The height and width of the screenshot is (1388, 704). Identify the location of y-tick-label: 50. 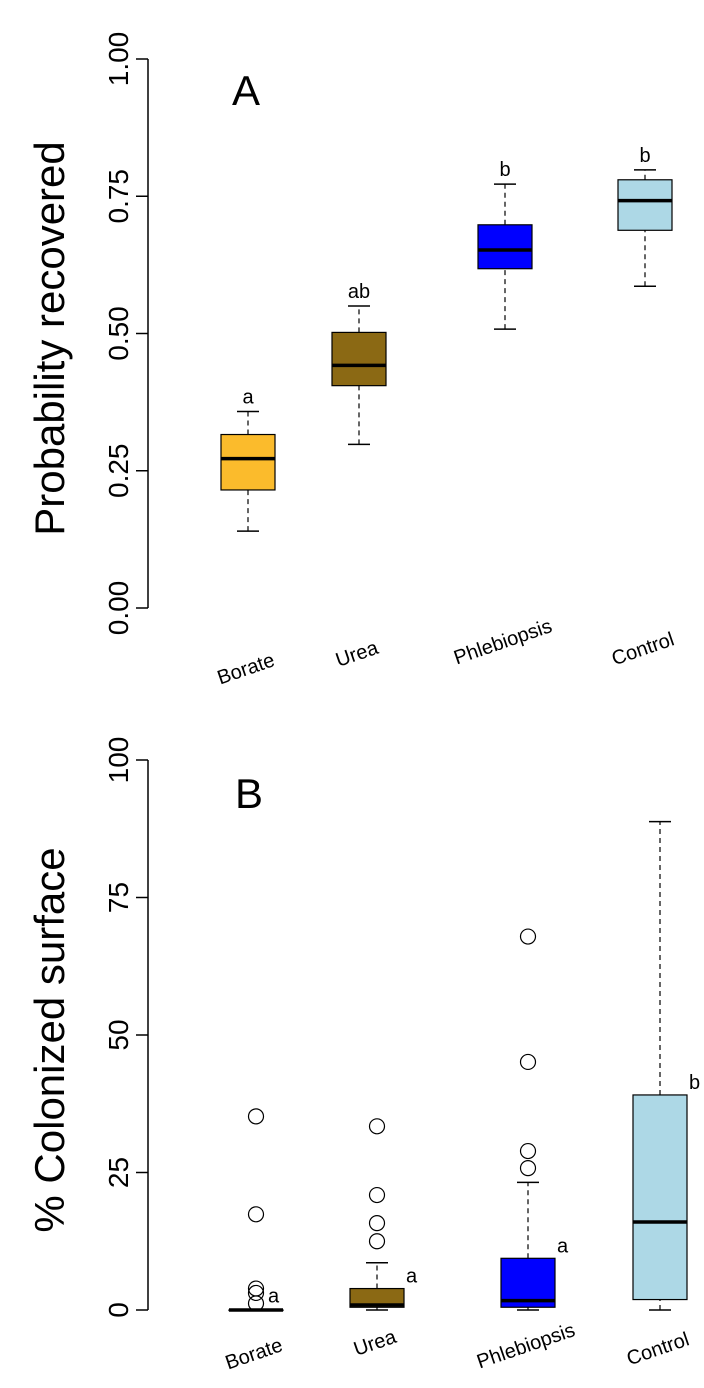
(118, 1034).